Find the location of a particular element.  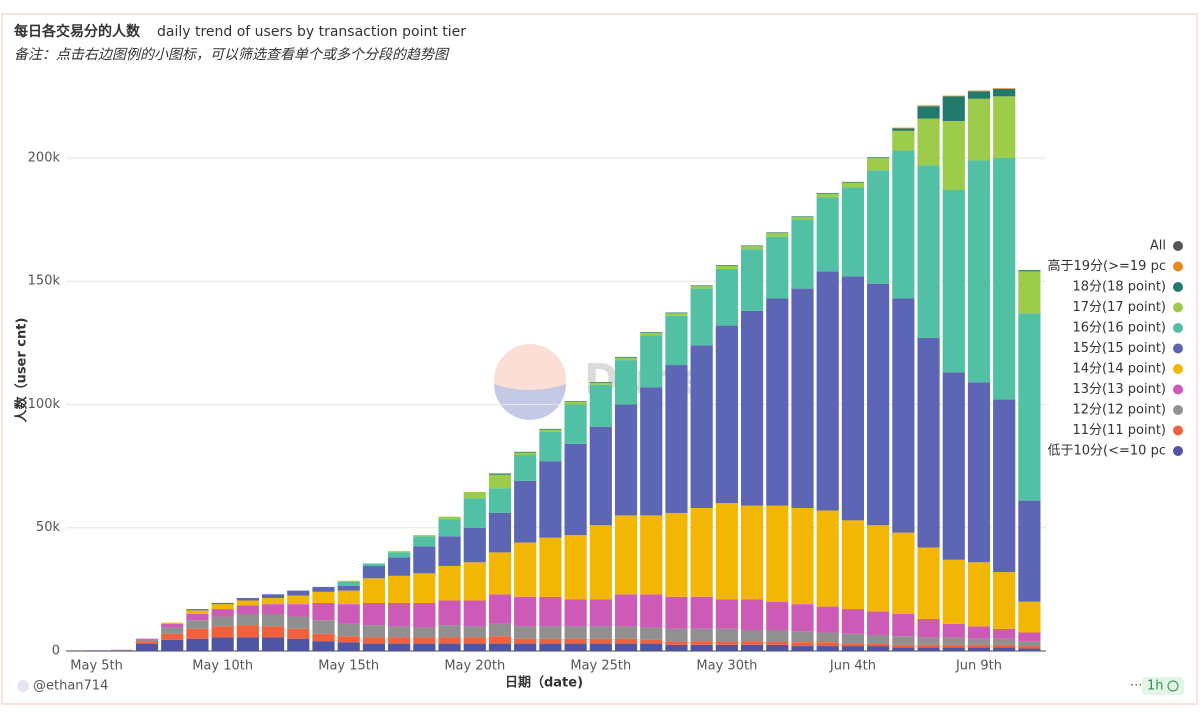

x-tick-label: May 25th is located at coordinates (600, 666).